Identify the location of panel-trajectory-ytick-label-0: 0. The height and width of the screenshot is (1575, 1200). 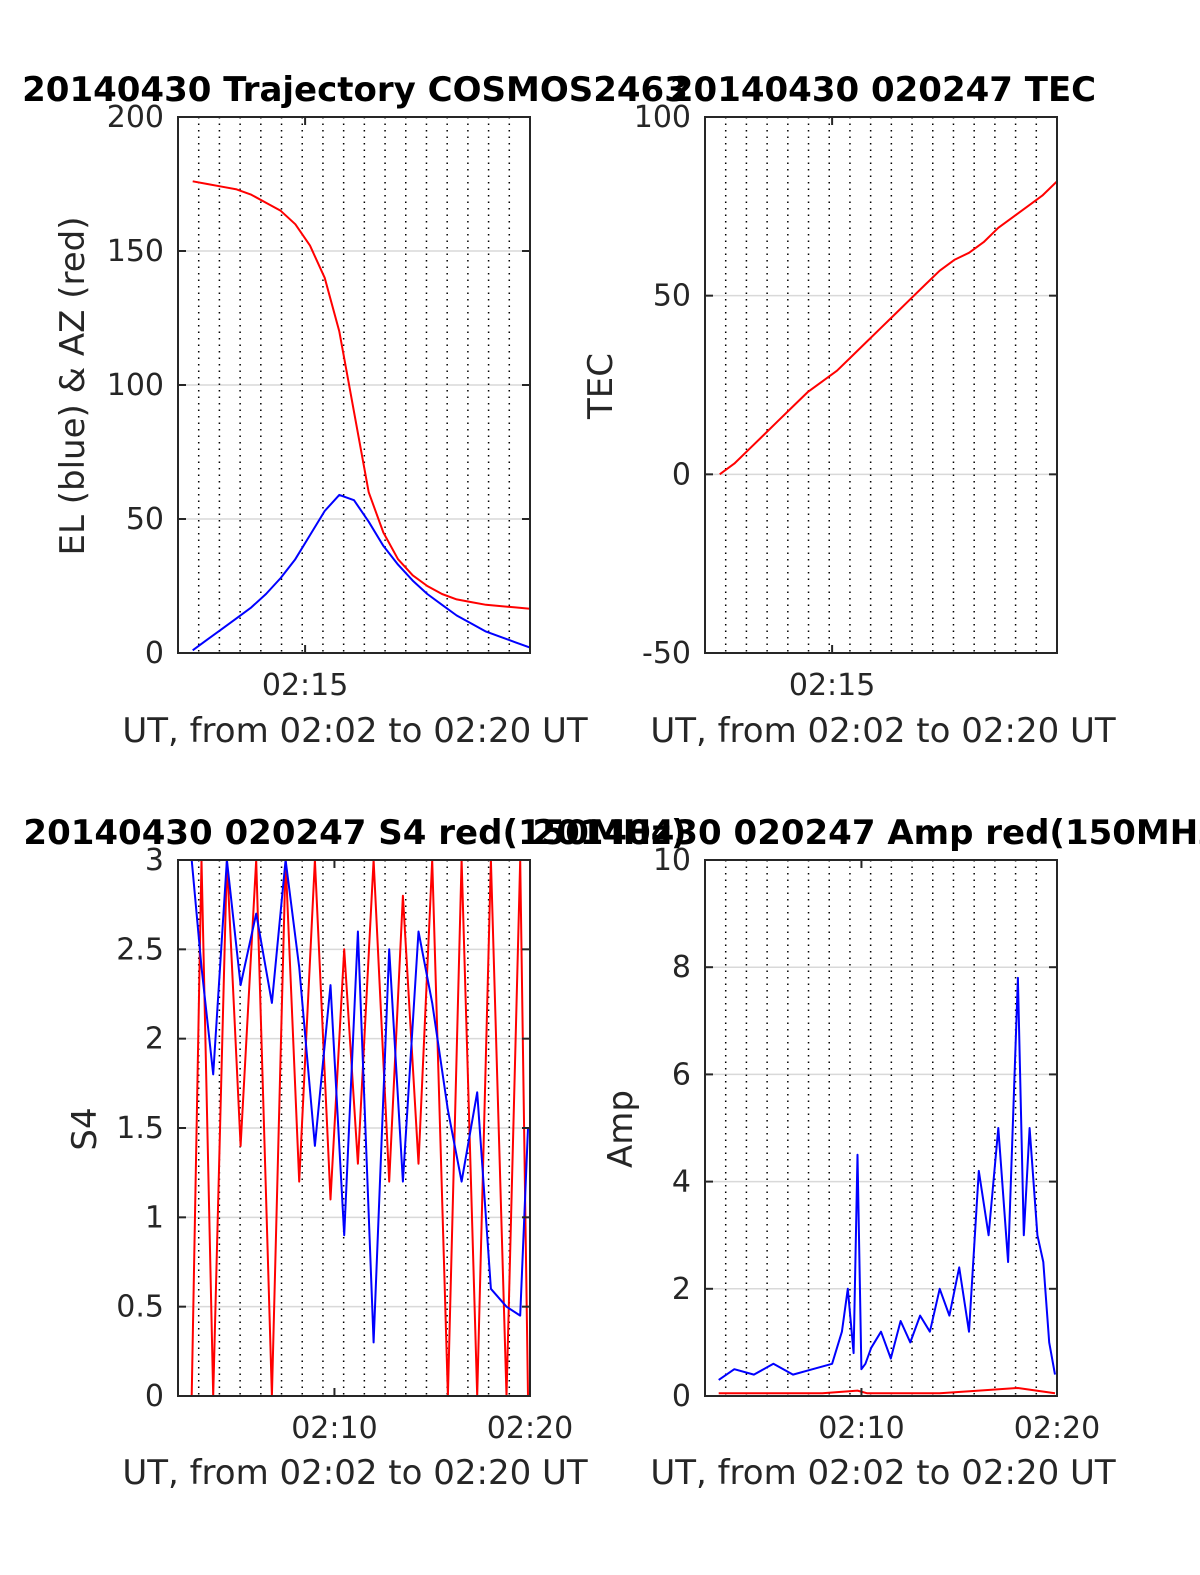
(154, 653).